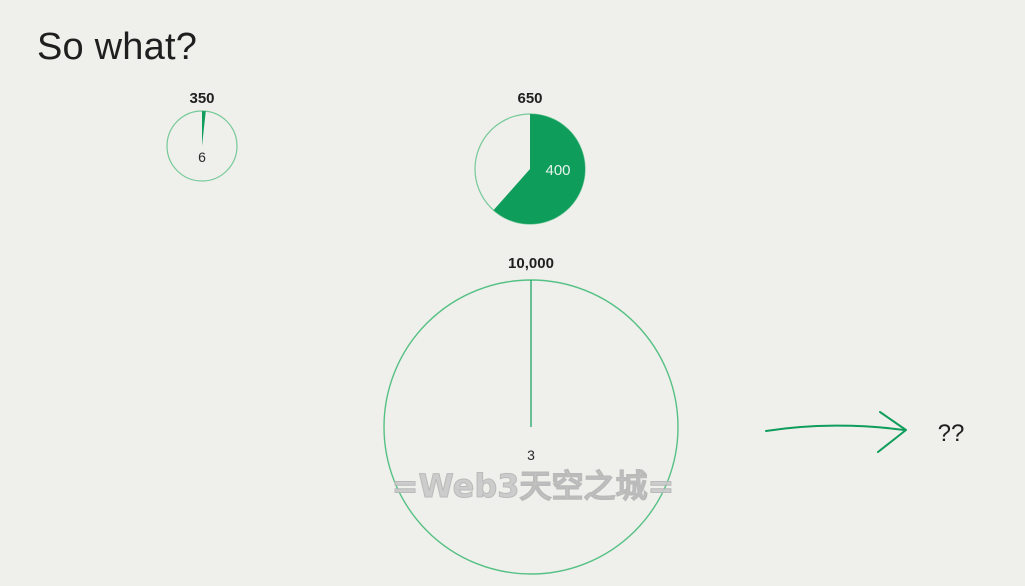 The width and height of the screenshot is (1025, 586). Describe the element at coordinates (202, 157) in the screenshot. I see `pie-slice-label: 6` at that location.